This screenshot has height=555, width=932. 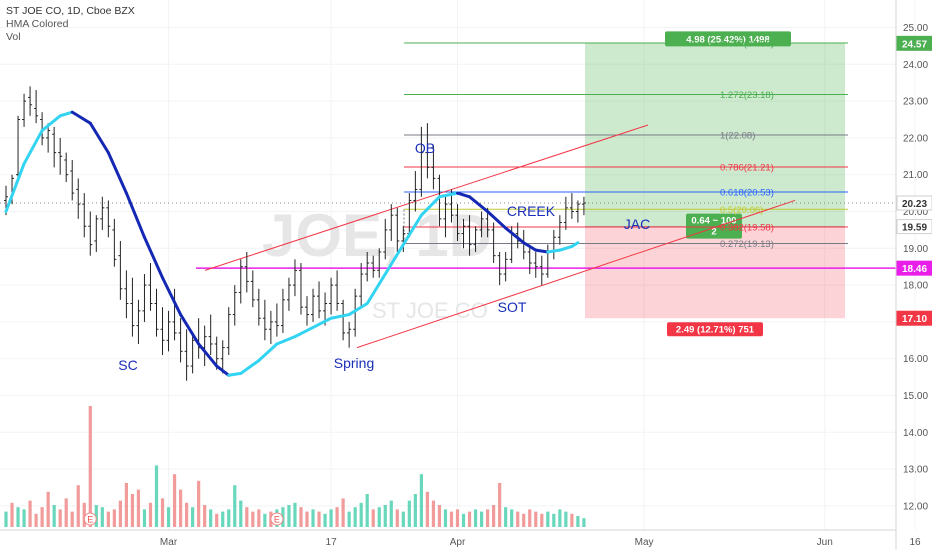 I want to click on price-tick-label: 20.00, so click(x=915, y=212).